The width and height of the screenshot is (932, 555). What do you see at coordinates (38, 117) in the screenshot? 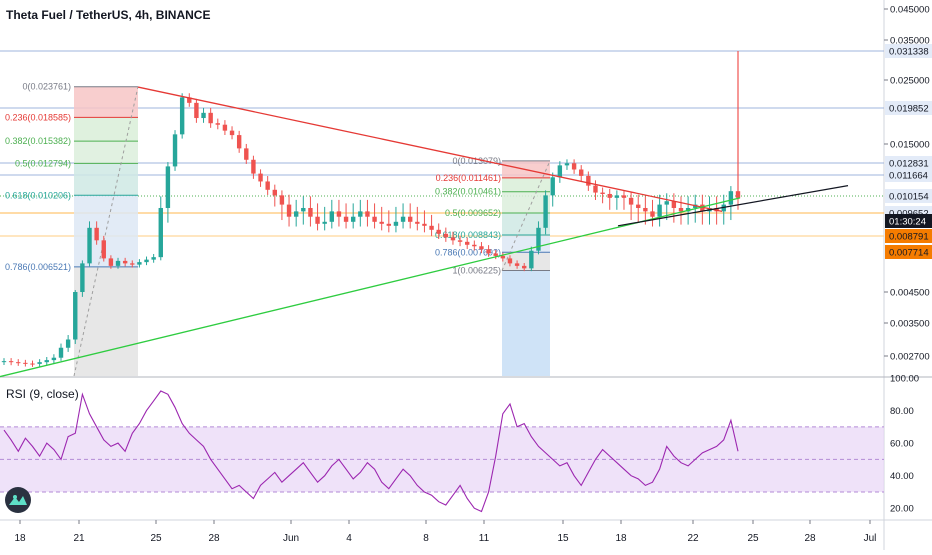
I see `fib-left-label: 0.236(0.018585)` at bounding box center [38, 117].